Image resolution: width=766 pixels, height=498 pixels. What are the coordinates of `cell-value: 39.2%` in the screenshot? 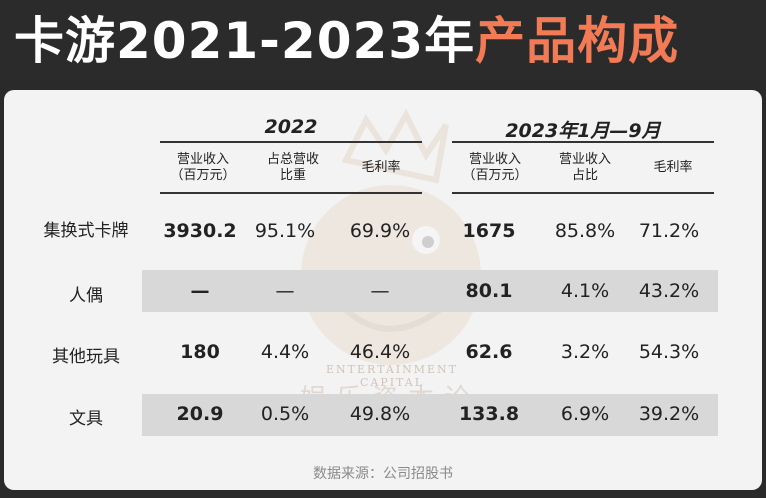 It's located at (669, 414).